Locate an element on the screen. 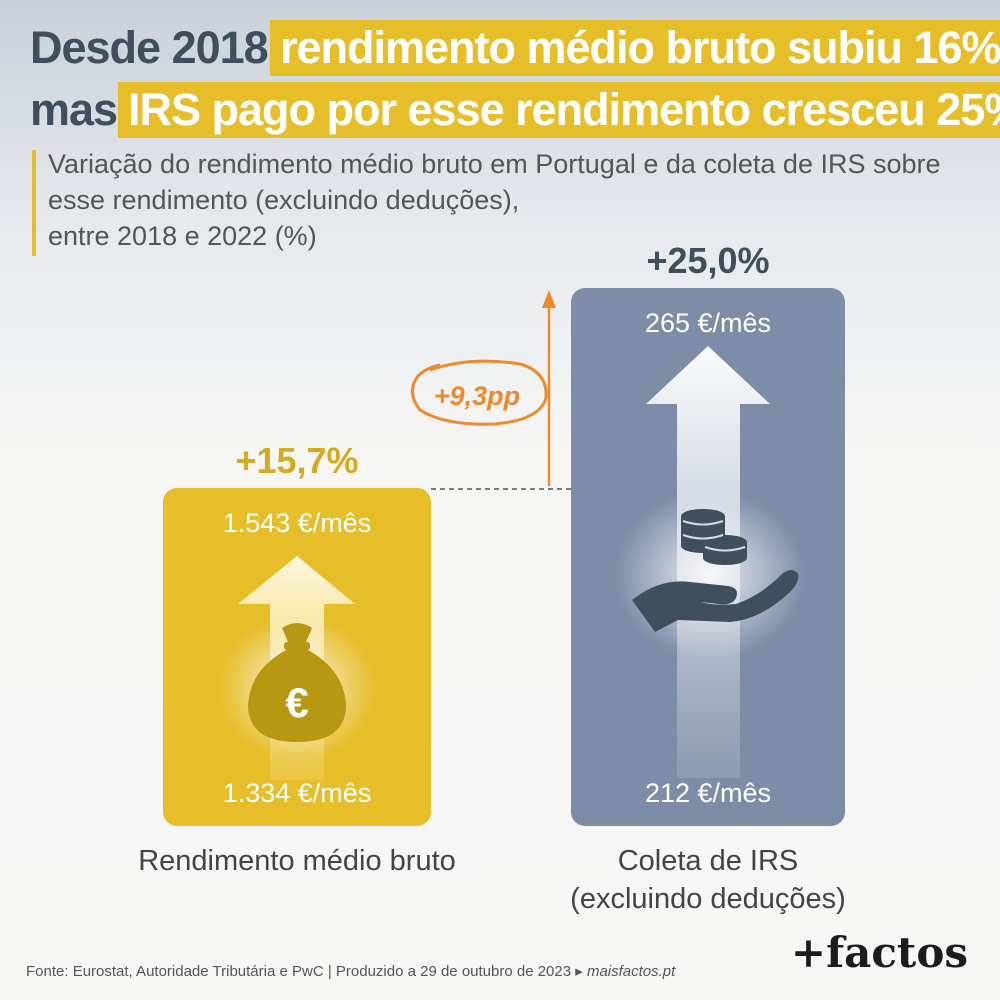  tax-pct-label: +25,0% is located at coordinates (708, 260).